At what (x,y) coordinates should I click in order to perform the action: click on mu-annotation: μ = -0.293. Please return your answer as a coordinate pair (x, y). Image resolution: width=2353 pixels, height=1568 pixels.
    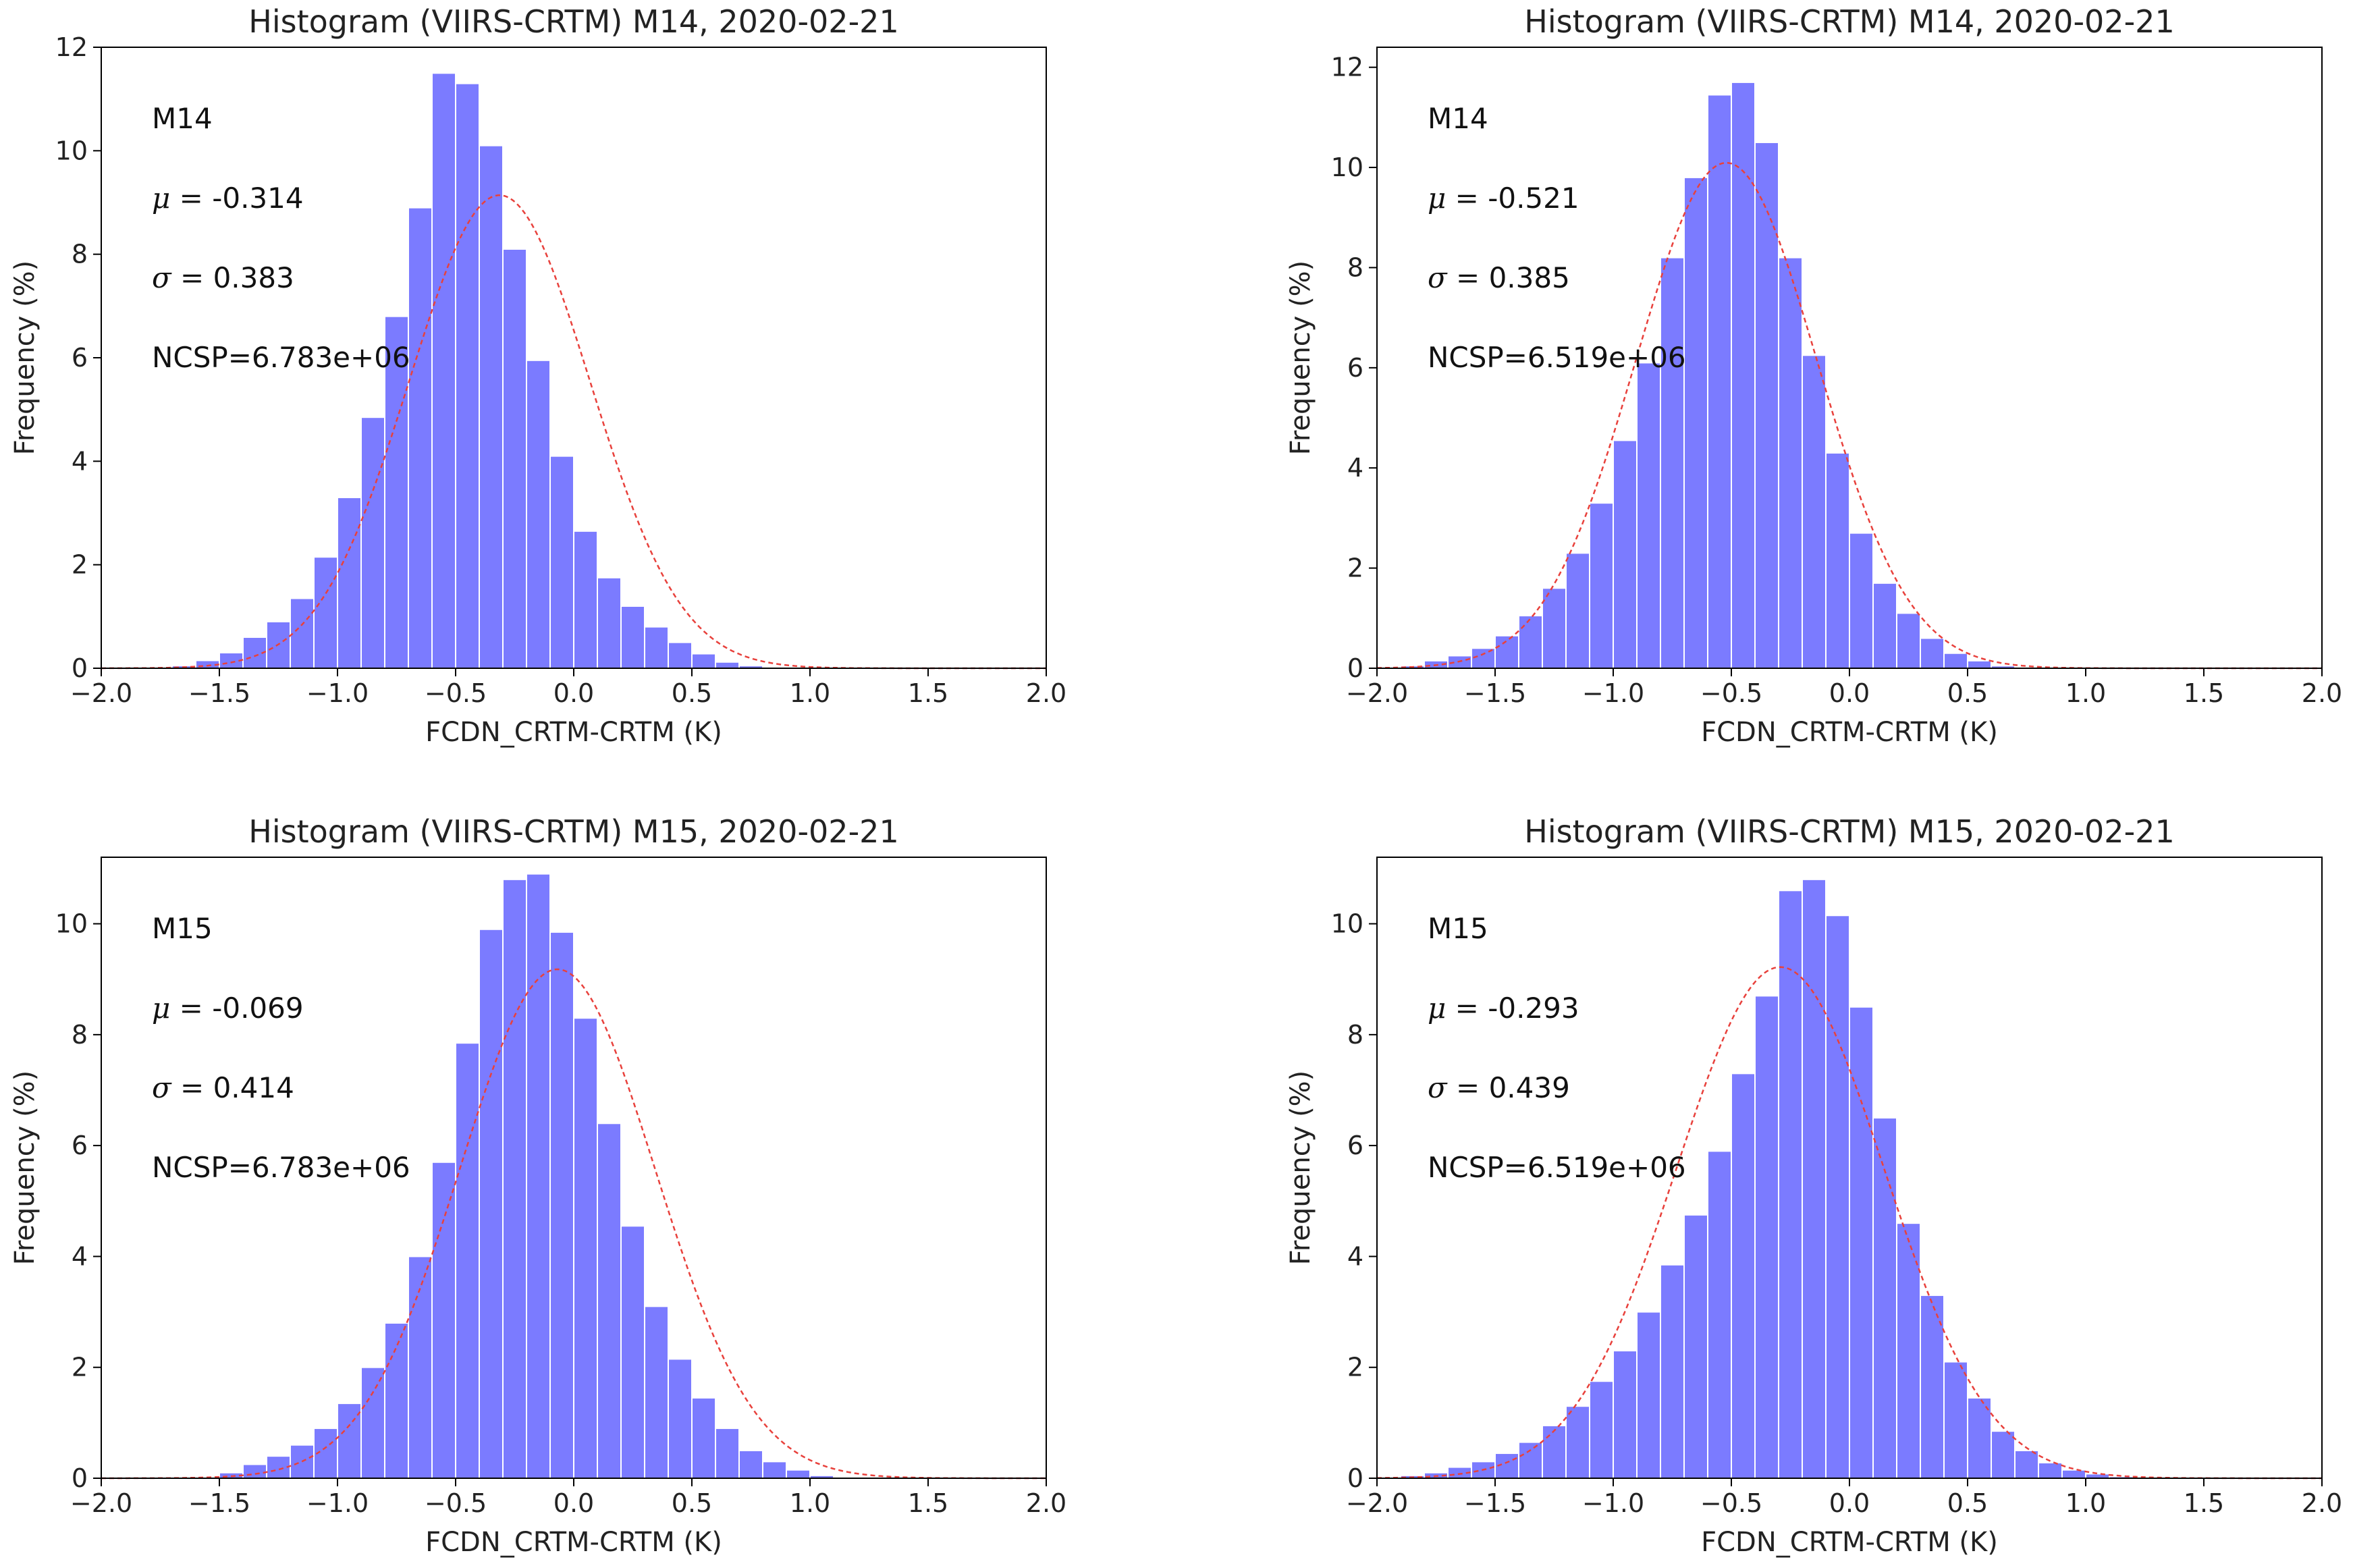
    Looking at the image, I should click on (1503, 1008).